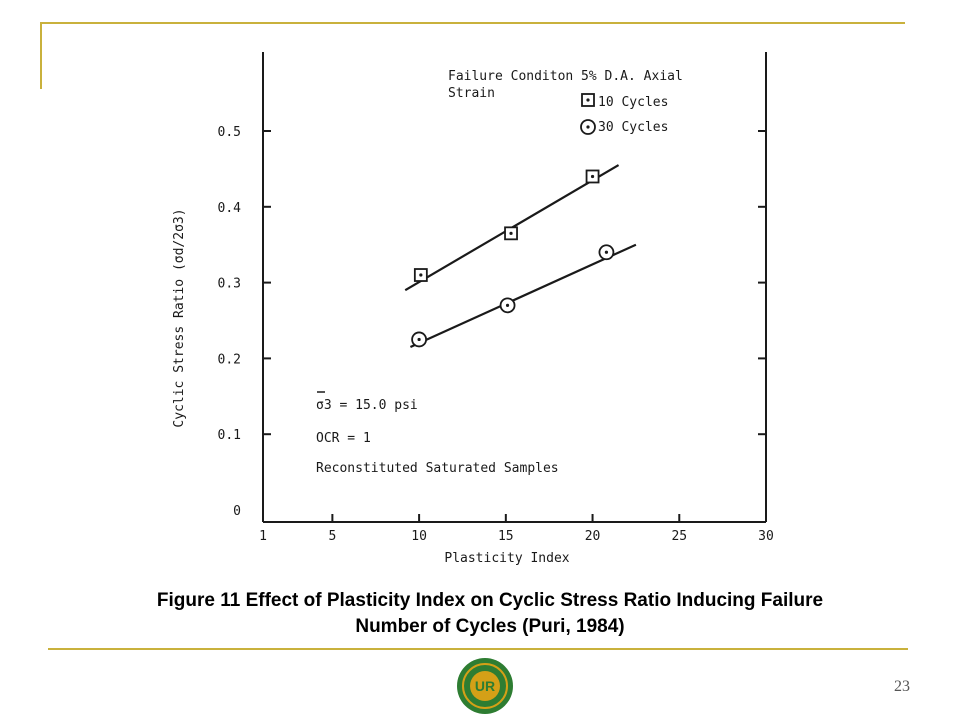 Image resolution: width=960 pixels, height=720 pixels. Describe the element at coordinates (593, 536) in the screenshot. I see `x-tick-label: 20` at that location.